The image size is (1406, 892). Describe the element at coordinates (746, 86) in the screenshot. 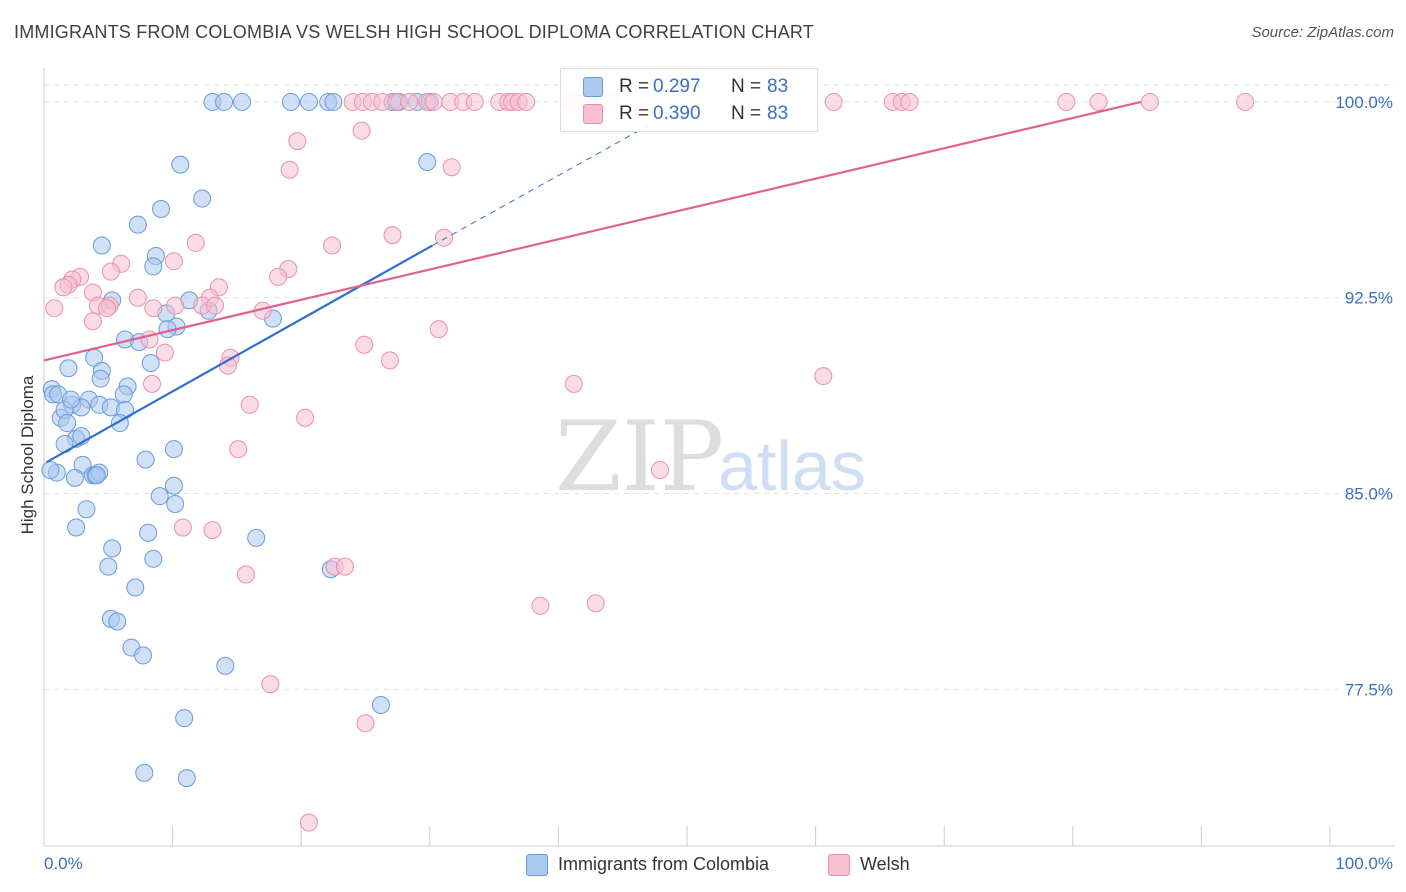

I see `n-label: N =` at that location.